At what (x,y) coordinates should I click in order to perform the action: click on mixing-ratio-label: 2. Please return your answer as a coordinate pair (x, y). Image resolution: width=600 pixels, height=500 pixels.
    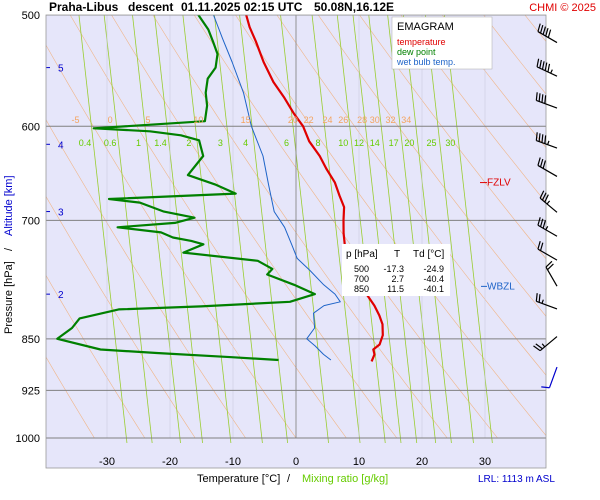
    Looking at the image, I should click on (188, 143).